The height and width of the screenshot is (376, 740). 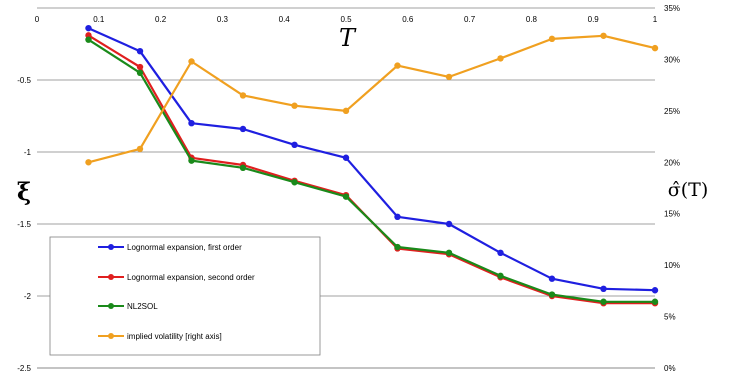 I want to click on legend-box, so click(x=185, y=296).